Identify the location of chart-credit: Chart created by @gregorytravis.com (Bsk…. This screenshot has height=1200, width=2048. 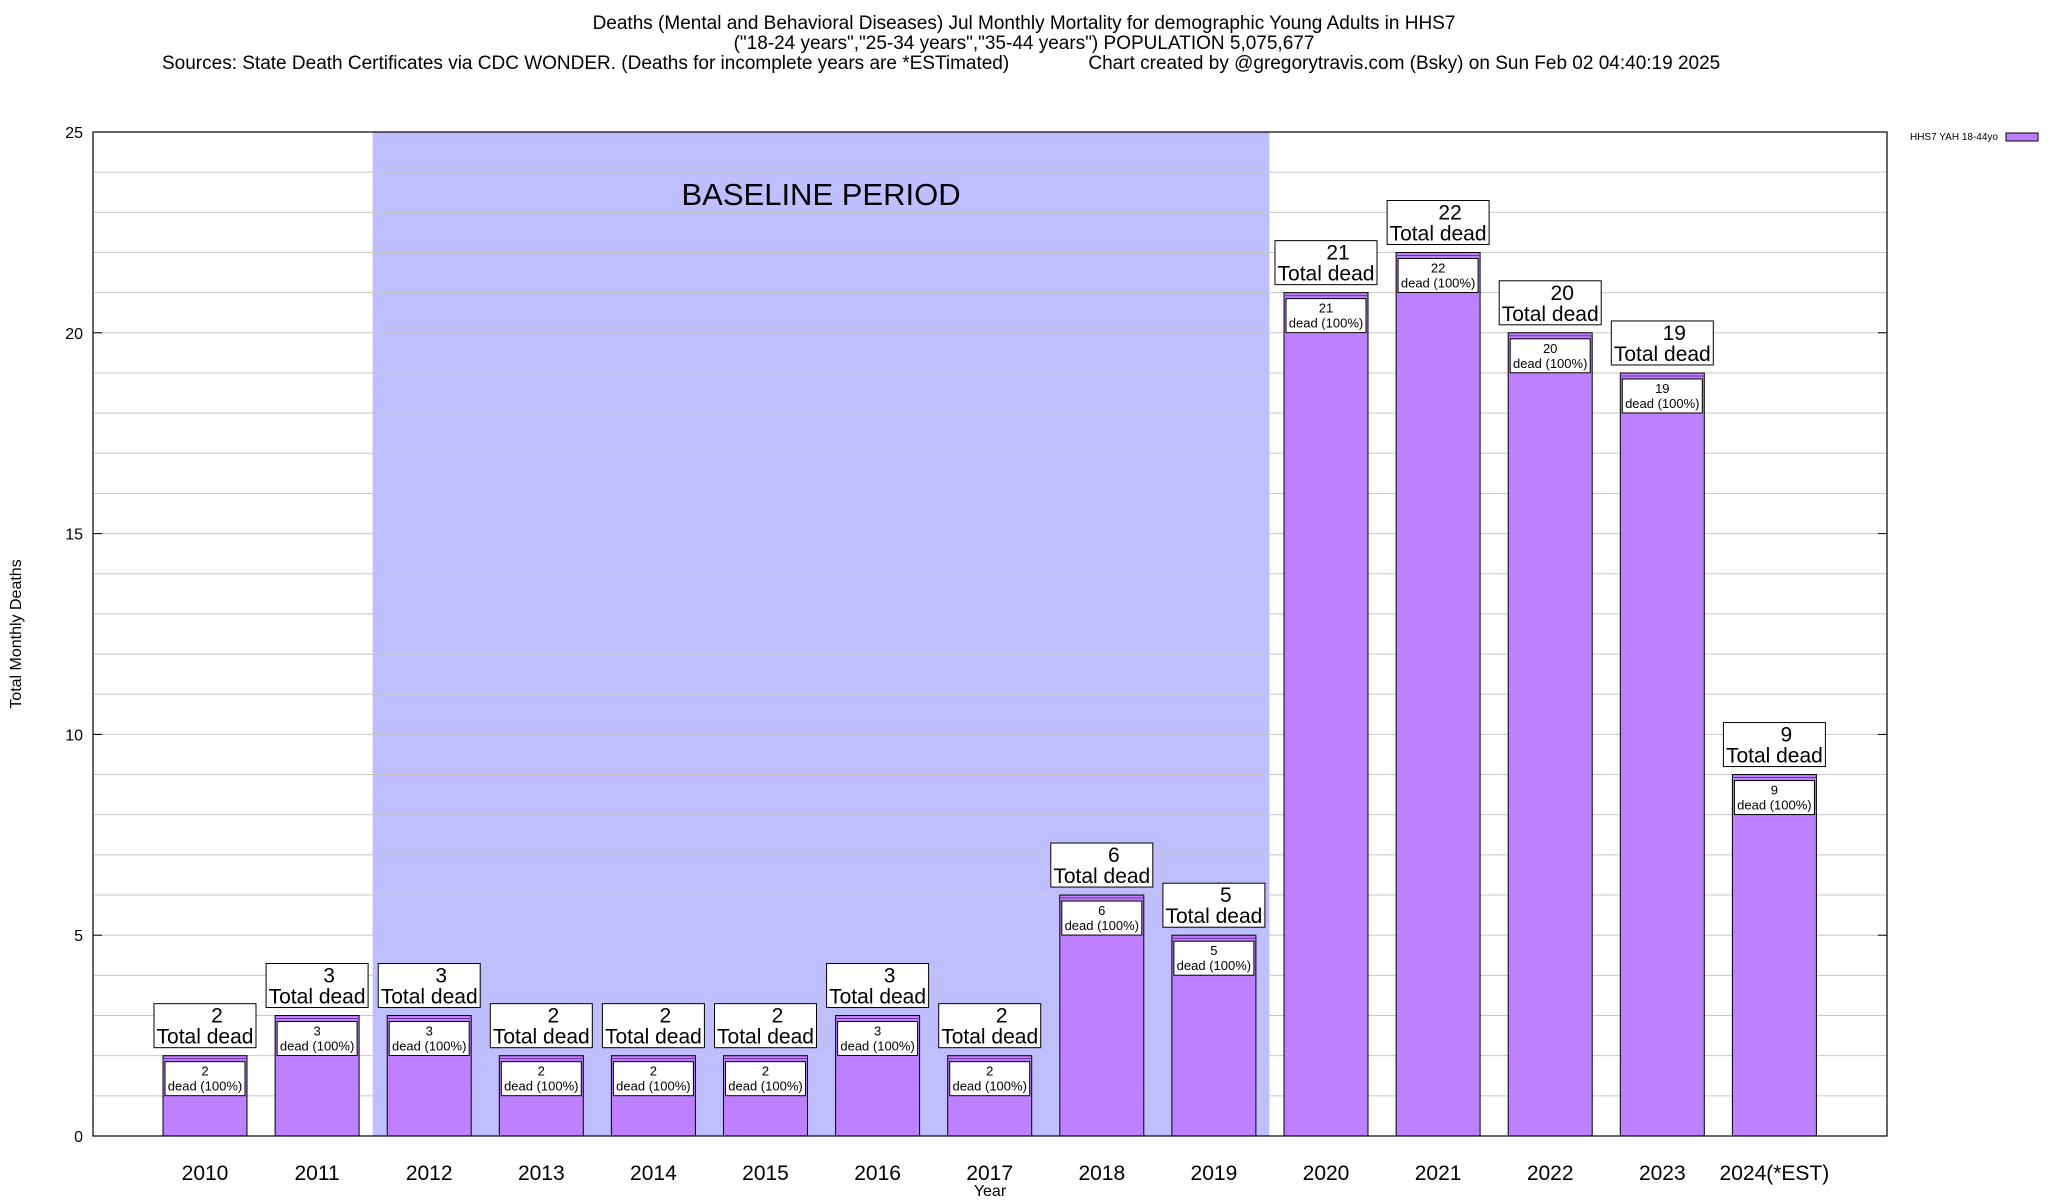
(1404, 63).